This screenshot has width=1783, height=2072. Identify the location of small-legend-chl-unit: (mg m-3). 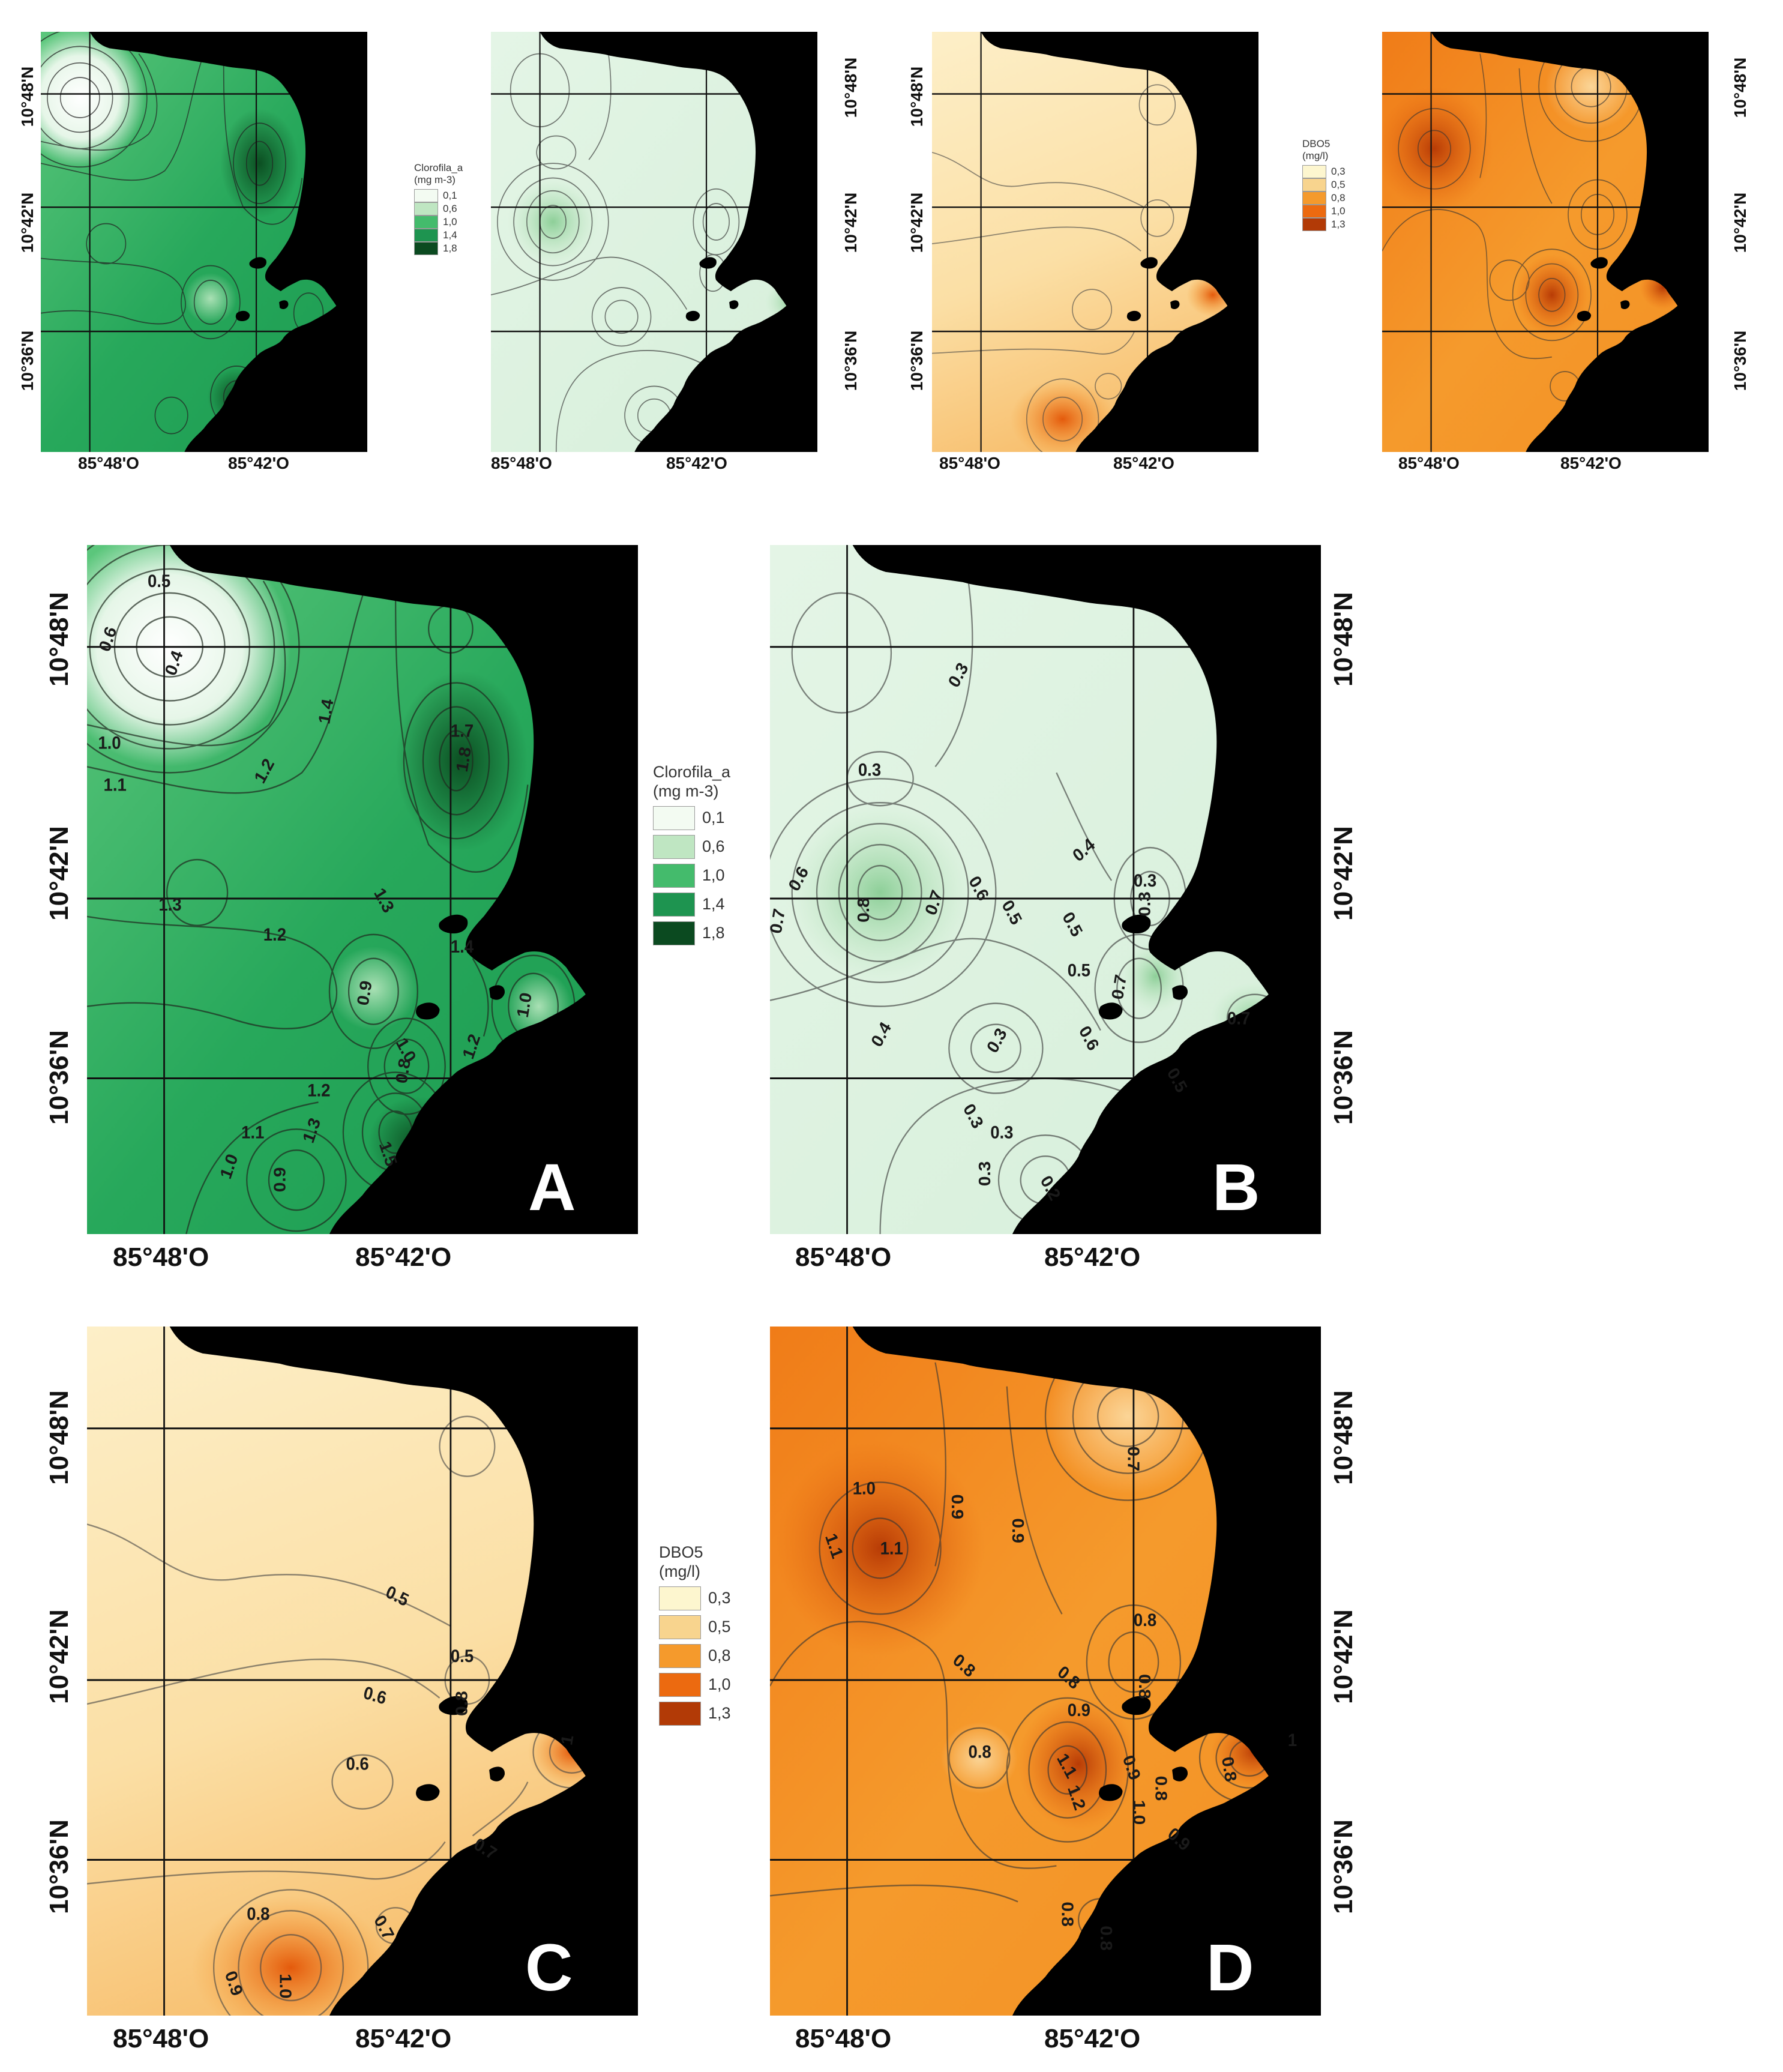
(435, 180).